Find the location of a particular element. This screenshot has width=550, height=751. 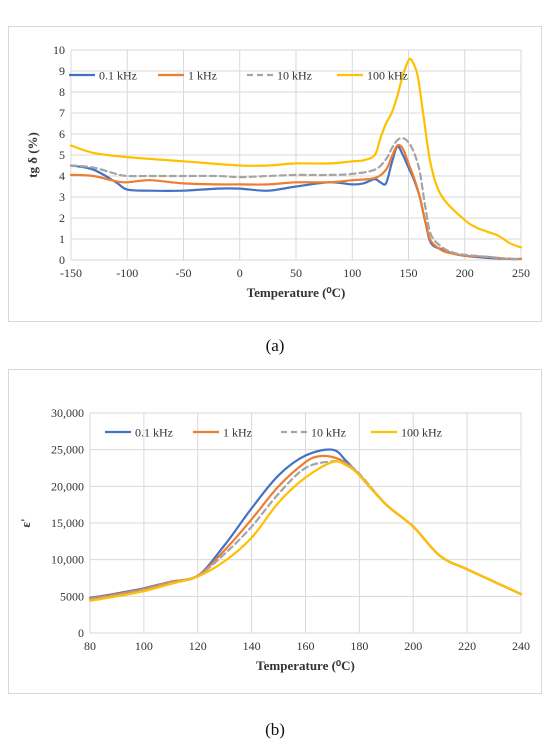

chart-1-xtick-label: 120 is located at coordinates (198, 646).